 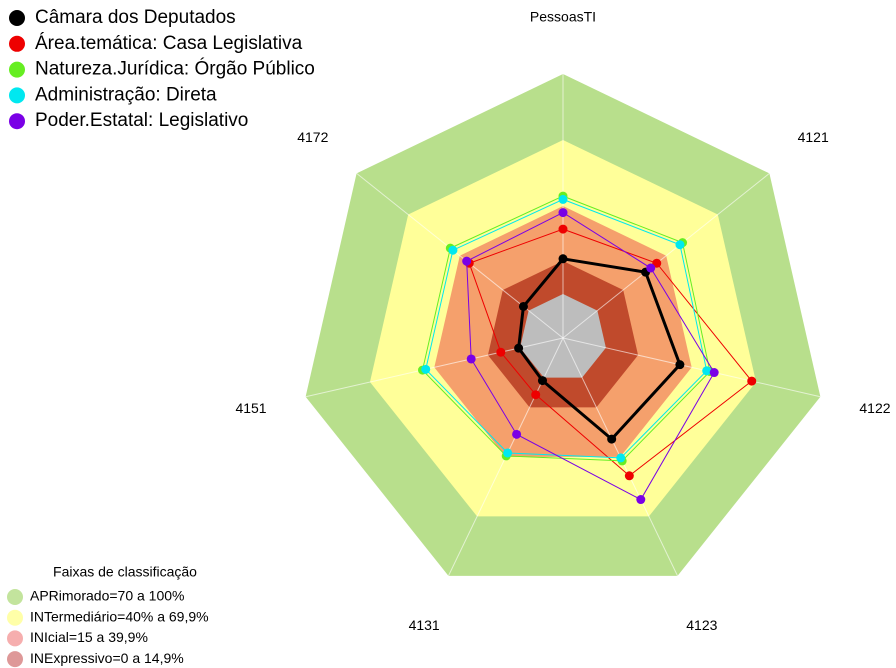 What do you see at coordinates (135, 17) in the screenshot?
I see `legend-label: Câmara dos Deputados` at bounding box center [135, 17].